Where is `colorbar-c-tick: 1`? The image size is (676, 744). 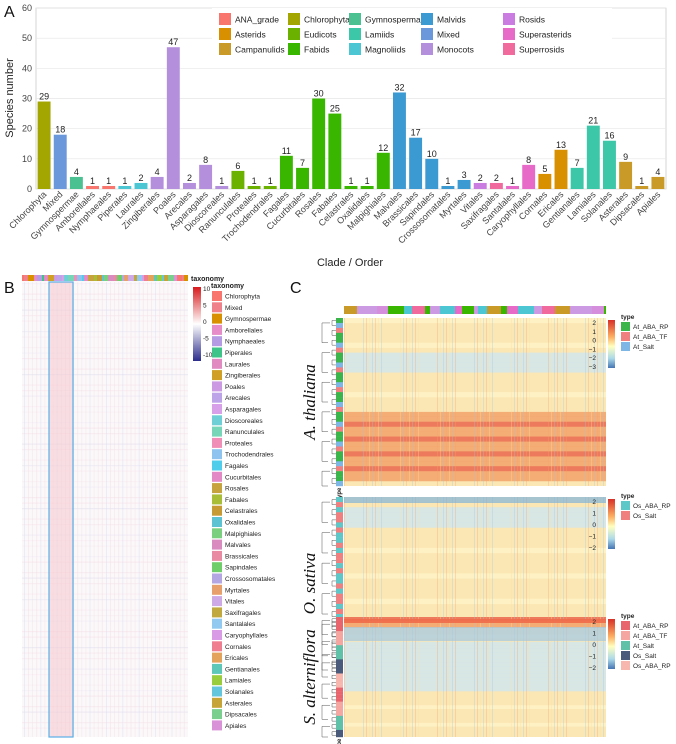
colorbar-c-tick: 1 is located at coordinates (594, 634).